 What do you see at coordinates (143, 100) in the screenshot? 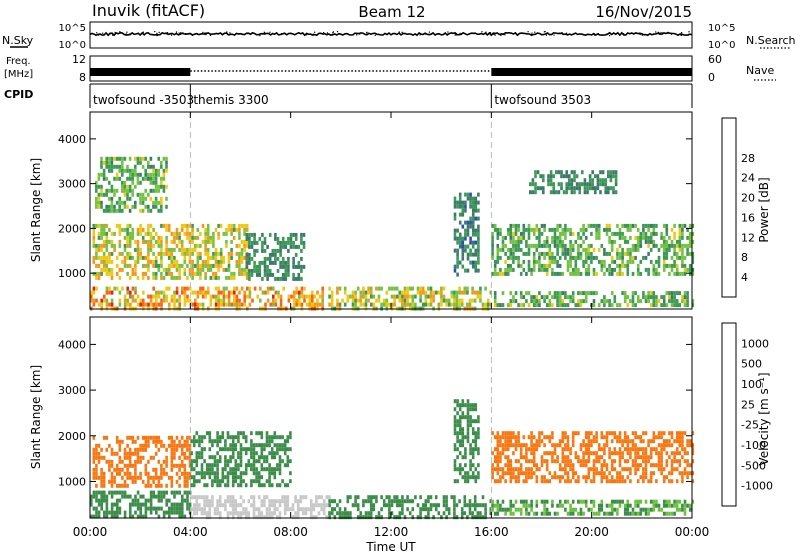
I see `cpid-segment-label: twofsound -3503` at bounding box center [143, 100].